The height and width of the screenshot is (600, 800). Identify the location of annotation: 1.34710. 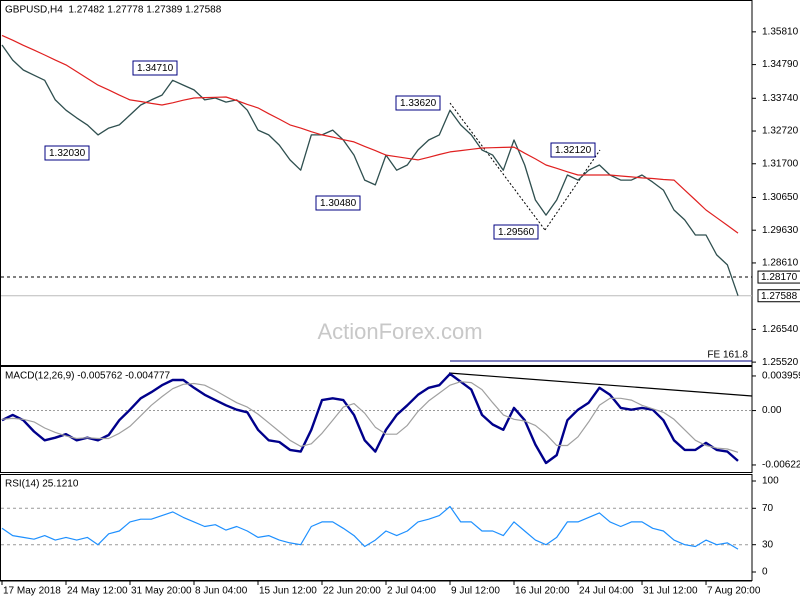
(155, 68).